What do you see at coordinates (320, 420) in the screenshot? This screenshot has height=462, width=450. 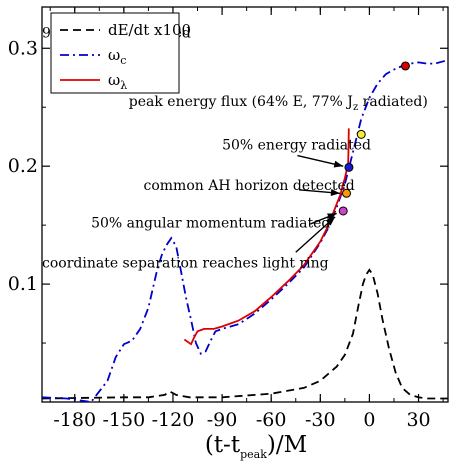 I see `x-tick-label-5: -30` at bounding box center [320, 420].